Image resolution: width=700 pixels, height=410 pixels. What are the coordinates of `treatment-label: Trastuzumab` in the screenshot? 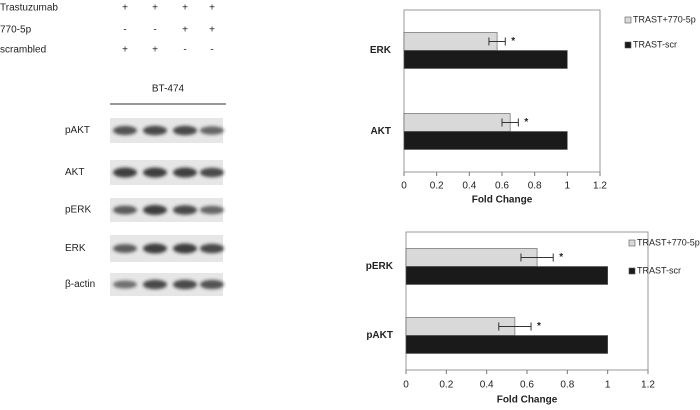 It's located at (29, 8).